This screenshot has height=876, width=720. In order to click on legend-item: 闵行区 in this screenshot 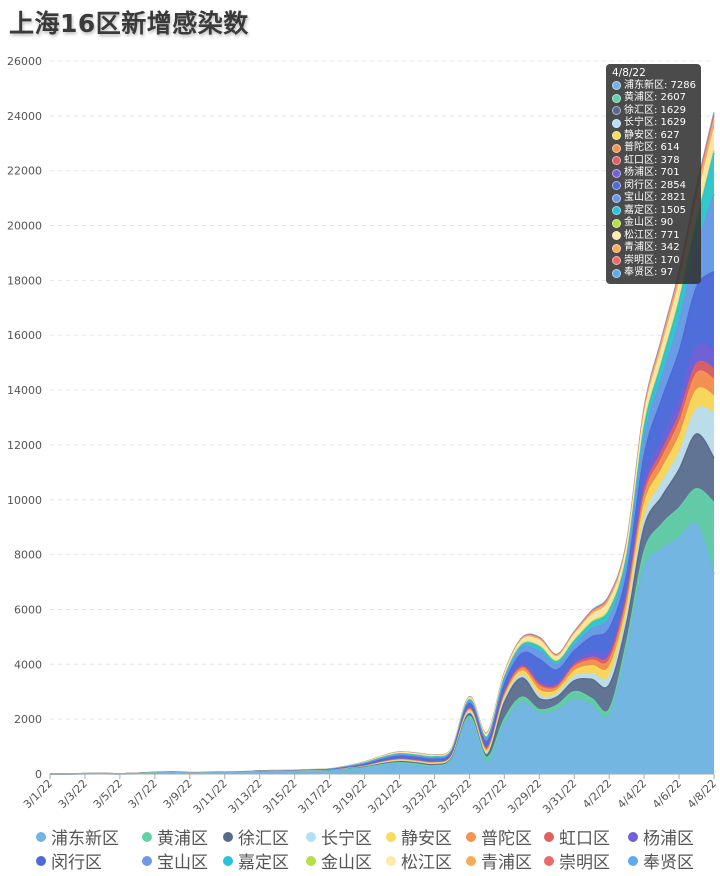, I will do `click(69, 860)`.